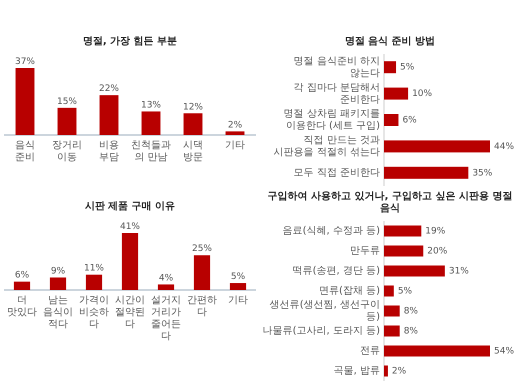 This screenshot has width=520, height=385. Describe the element at coordinates (58, 271) in the screenshot. I see `data-label: 9%` at that location.